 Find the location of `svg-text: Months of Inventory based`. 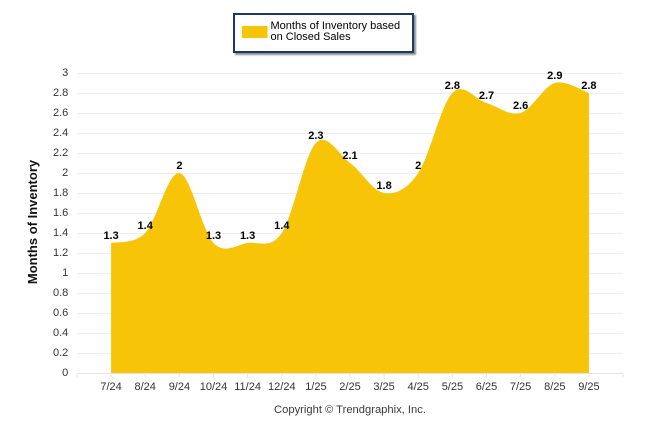

svg-text: Months of Inventory based is located at coordinates (336, 26).